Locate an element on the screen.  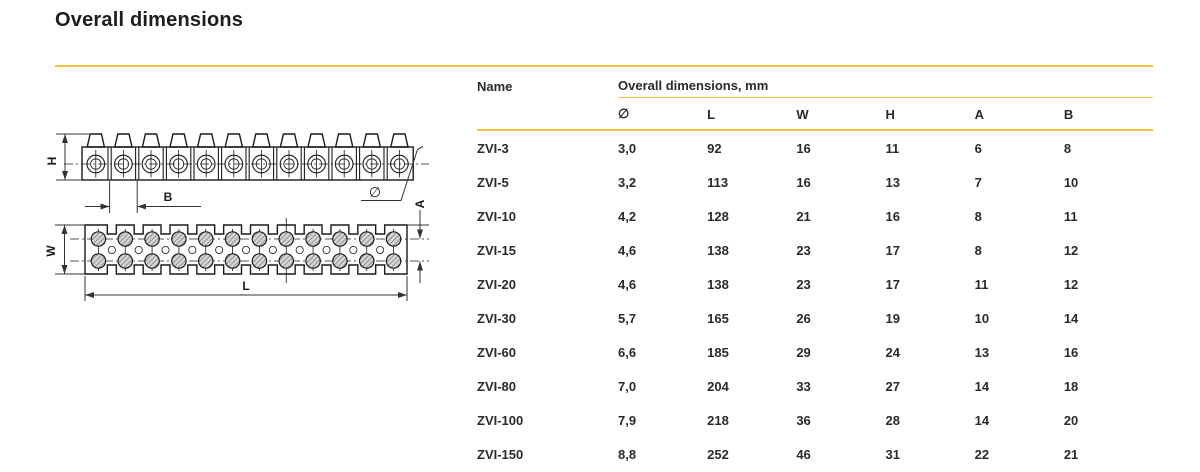
table-row: ZVI-10 4,2 128 21 16 8 11 is located at coordinates (815, 216).